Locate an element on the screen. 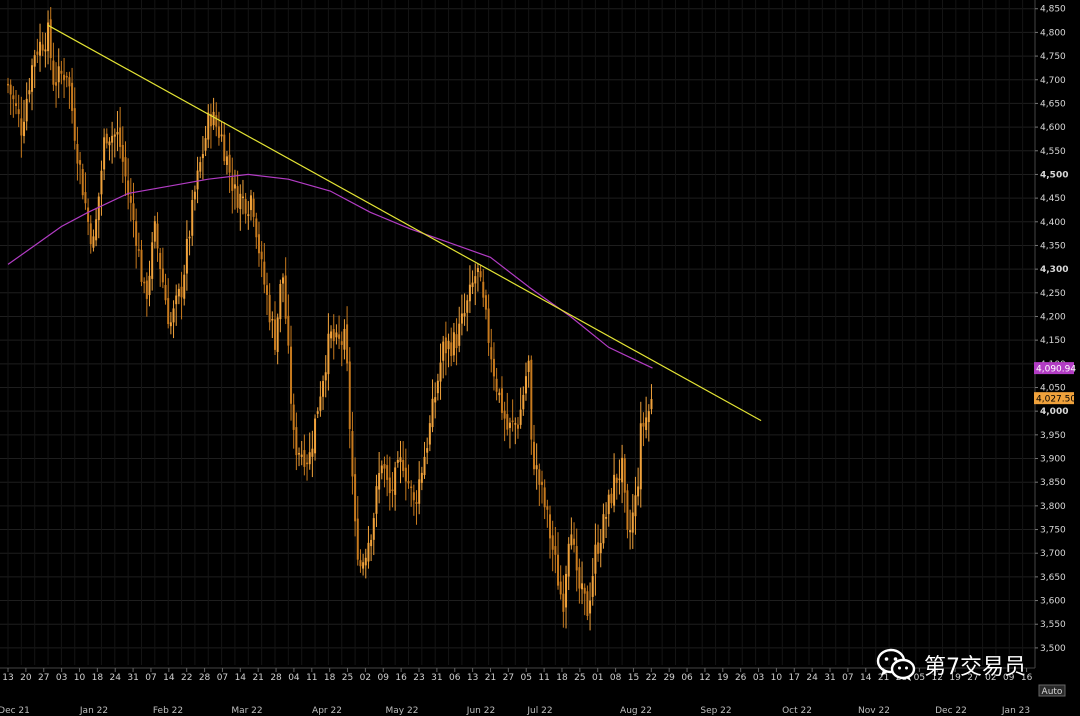 This screenshot has height=716, width=1080. ma-price-tag: 4,090.94 is located at coordinates (1056, 370).